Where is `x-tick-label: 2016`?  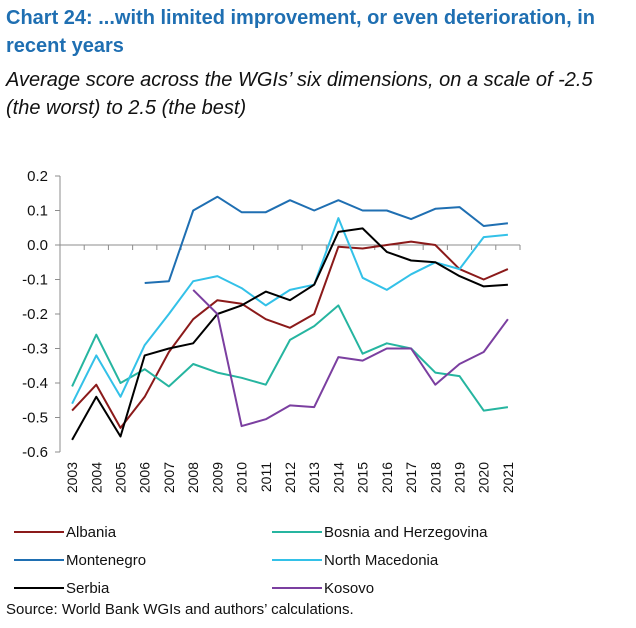
x-tick-label: 2016 is located at coordinates (387, 477).